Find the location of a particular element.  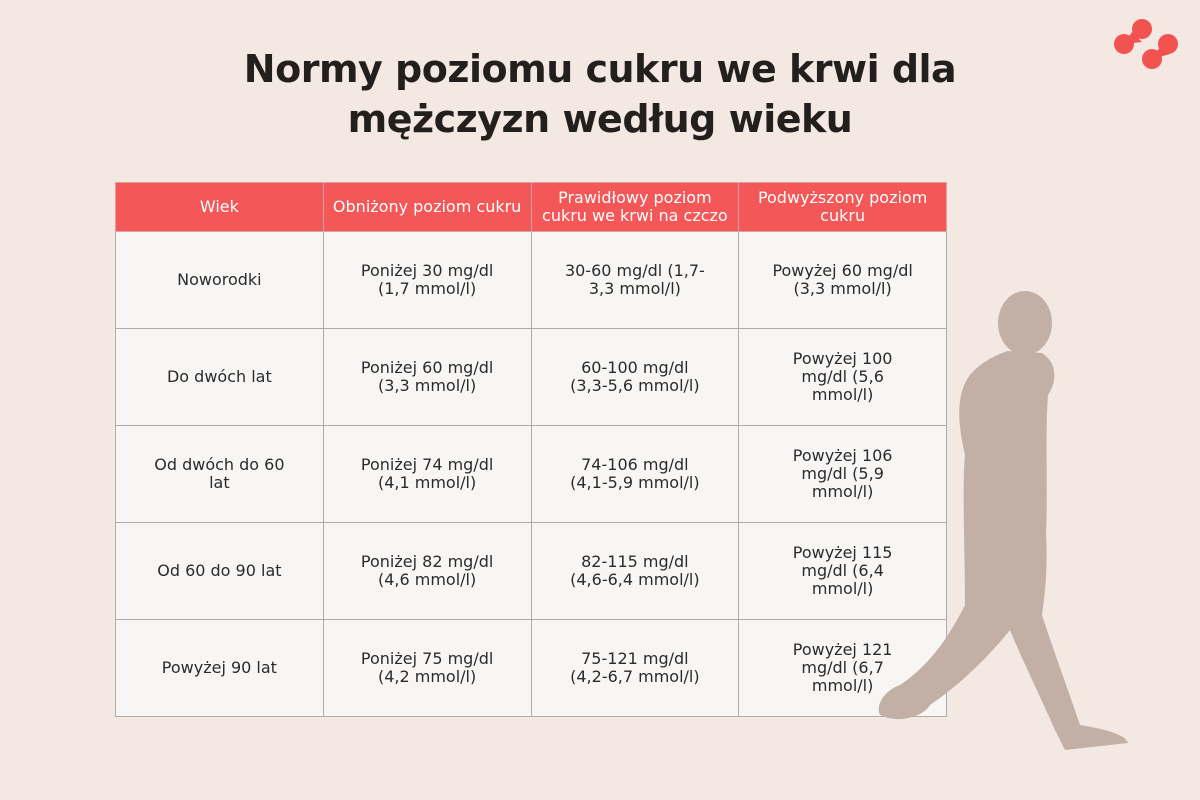

table-cell: Od 60 do 90 lat is located at coordinates (219, 571).